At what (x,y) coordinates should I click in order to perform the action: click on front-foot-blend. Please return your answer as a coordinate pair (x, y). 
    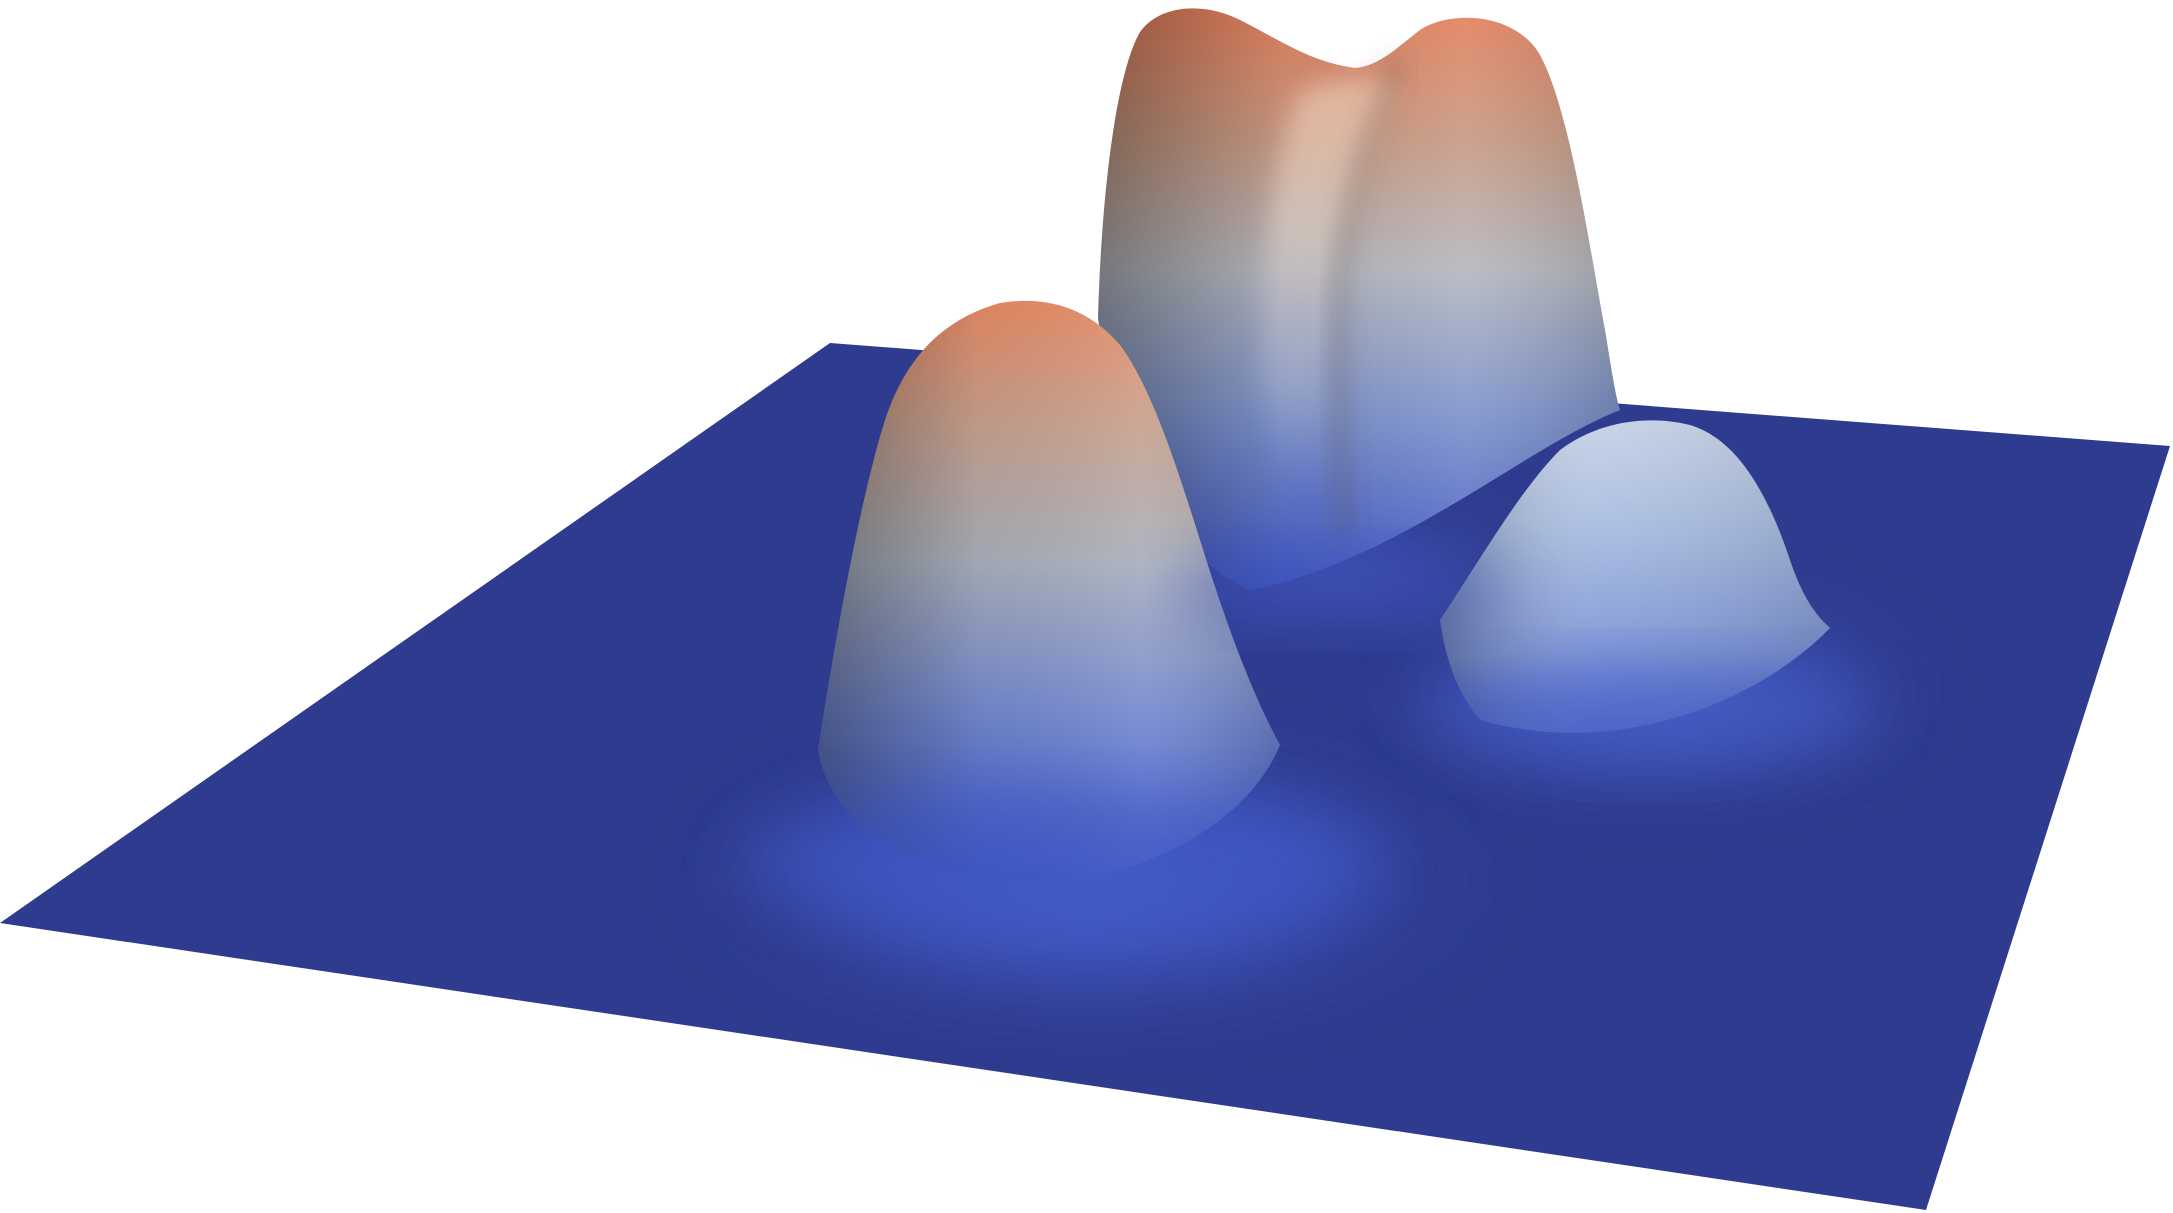
    Looking at the image, I should click on (1060, 860).